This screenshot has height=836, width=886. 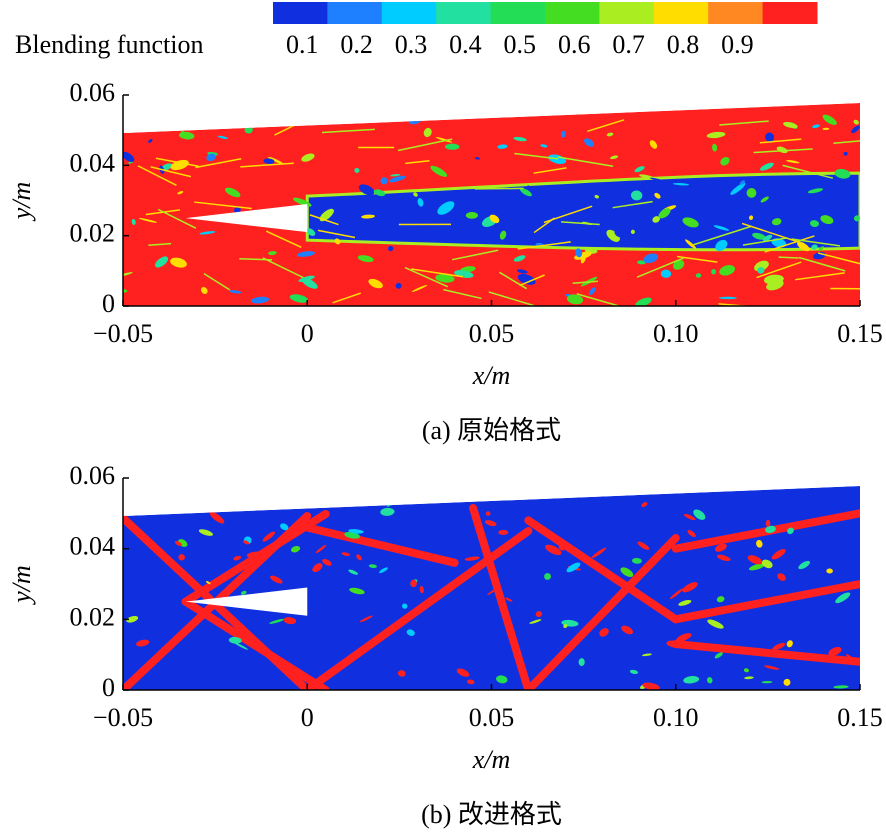 I want to click on colorbar-label: Blending function, so click(x=109, y=44).